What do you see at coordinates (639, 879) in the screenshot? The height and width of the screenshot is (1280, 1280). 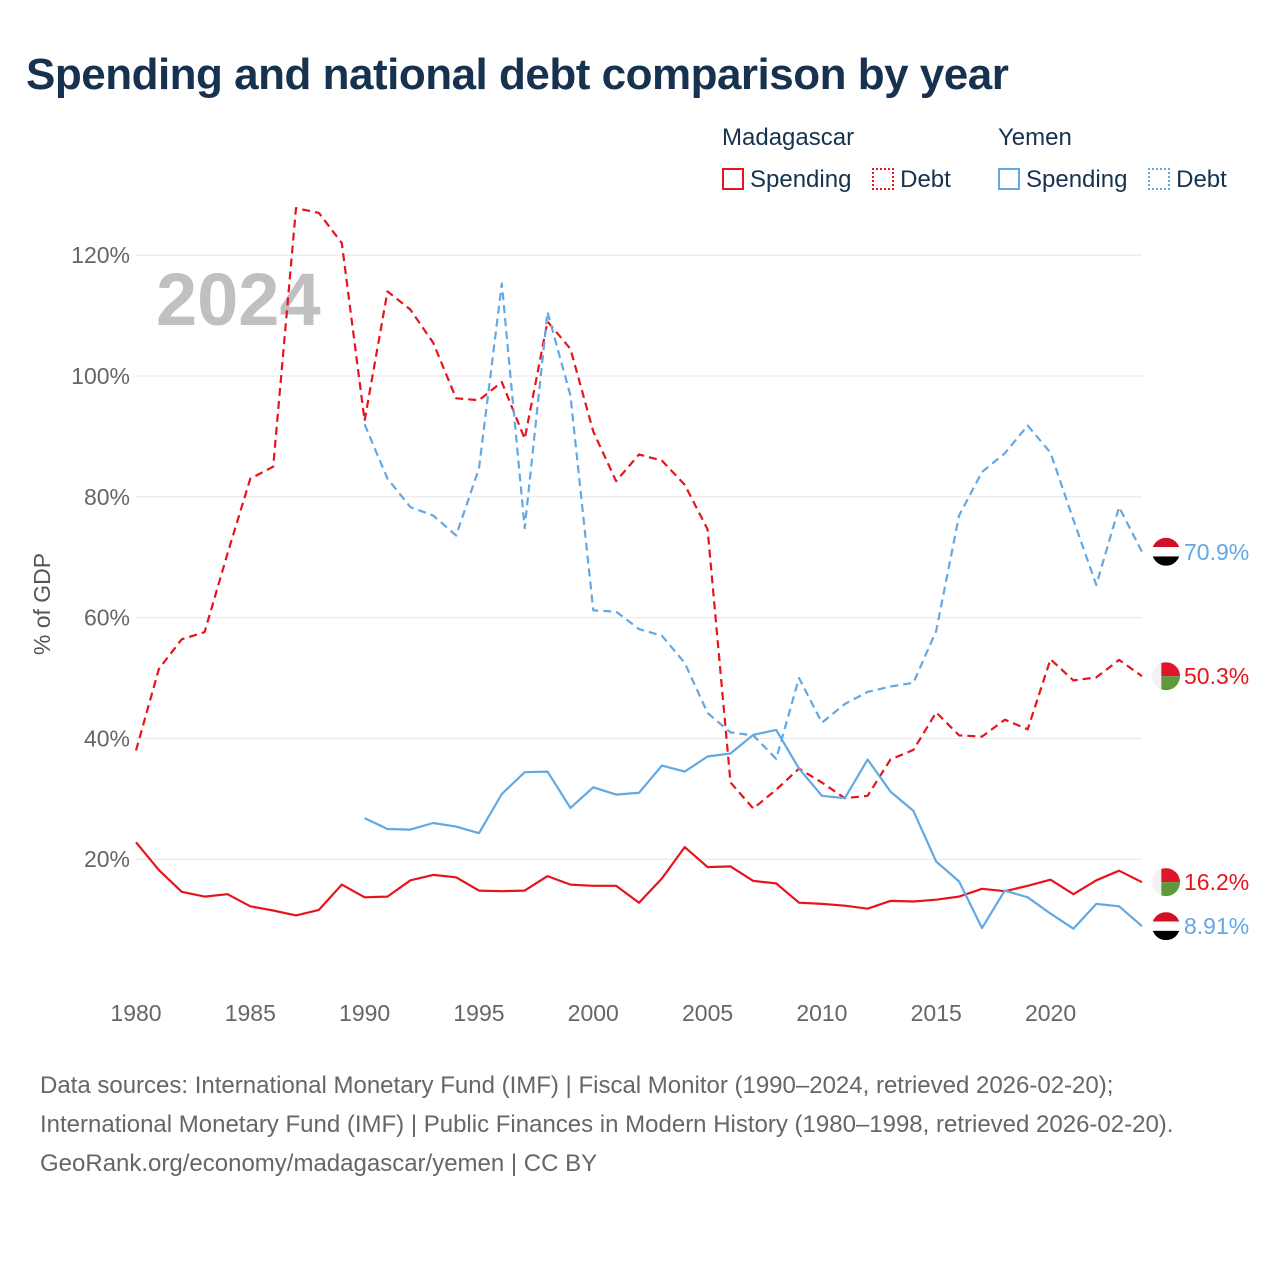 I see `series-line-madagascar-spending` at bounding box center [639, 879].